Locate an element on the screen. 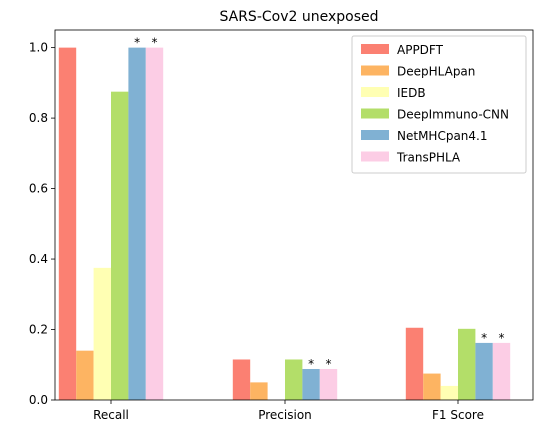 The height and width of the screenshot is (433, 547). chart-title: SARS-Cov2 unexposed is located at coordinates (298, 17).